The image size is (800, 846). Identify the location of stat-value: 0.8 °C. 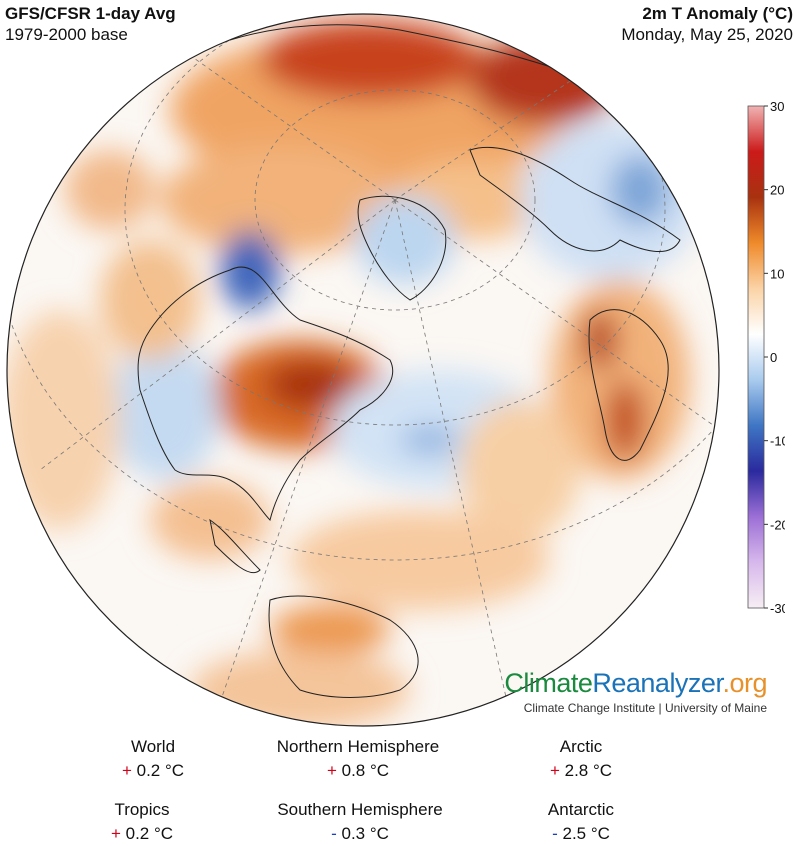
(365, 770).